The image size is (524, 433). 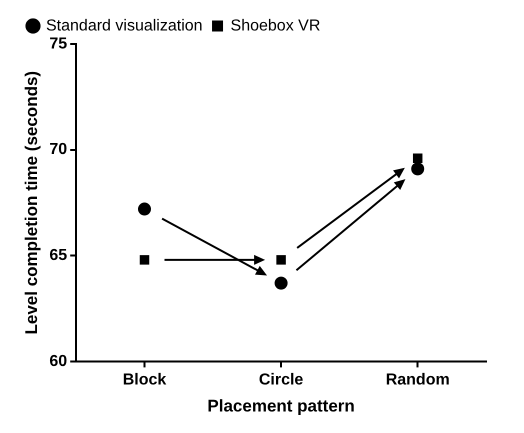 I want to click on x-tick-label: Block, so click(x=144, y=379).